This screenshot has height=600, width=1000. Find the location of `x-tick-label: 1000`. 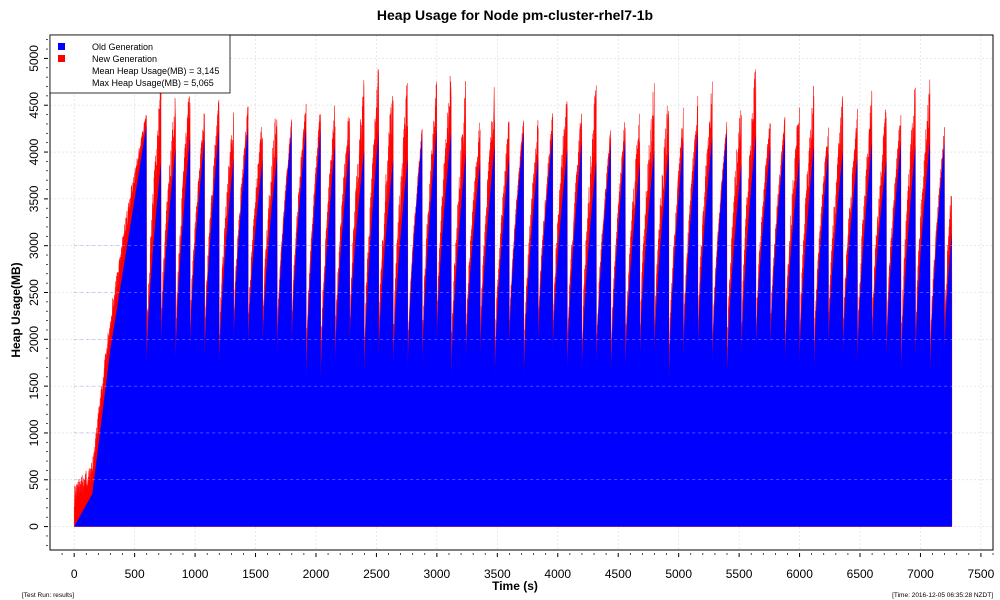

x-tick-label: 1000 is located at coordinates (195, 574).